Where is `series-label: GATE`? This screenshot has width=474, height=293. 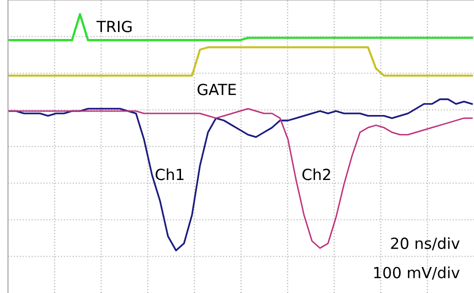 series-label: GATE is located at coordinates (217, 90).